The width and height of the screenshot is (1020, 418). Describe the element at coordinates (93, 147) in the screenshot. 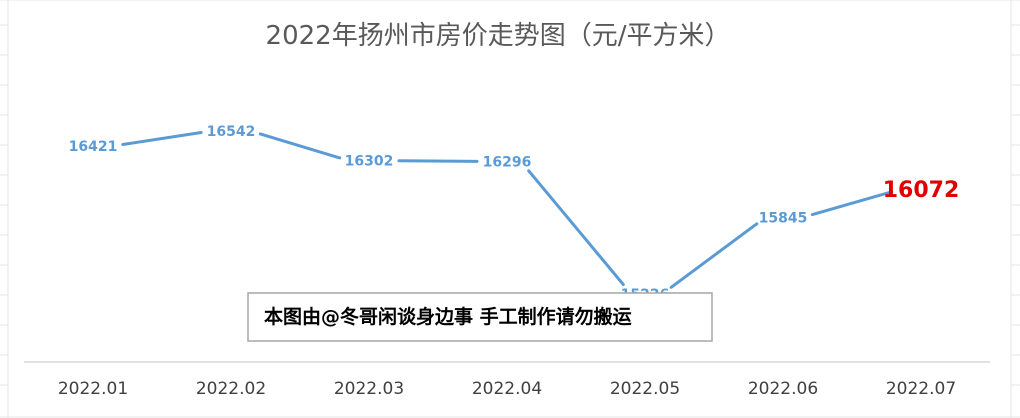

I see `data-label: 16421` at that location.